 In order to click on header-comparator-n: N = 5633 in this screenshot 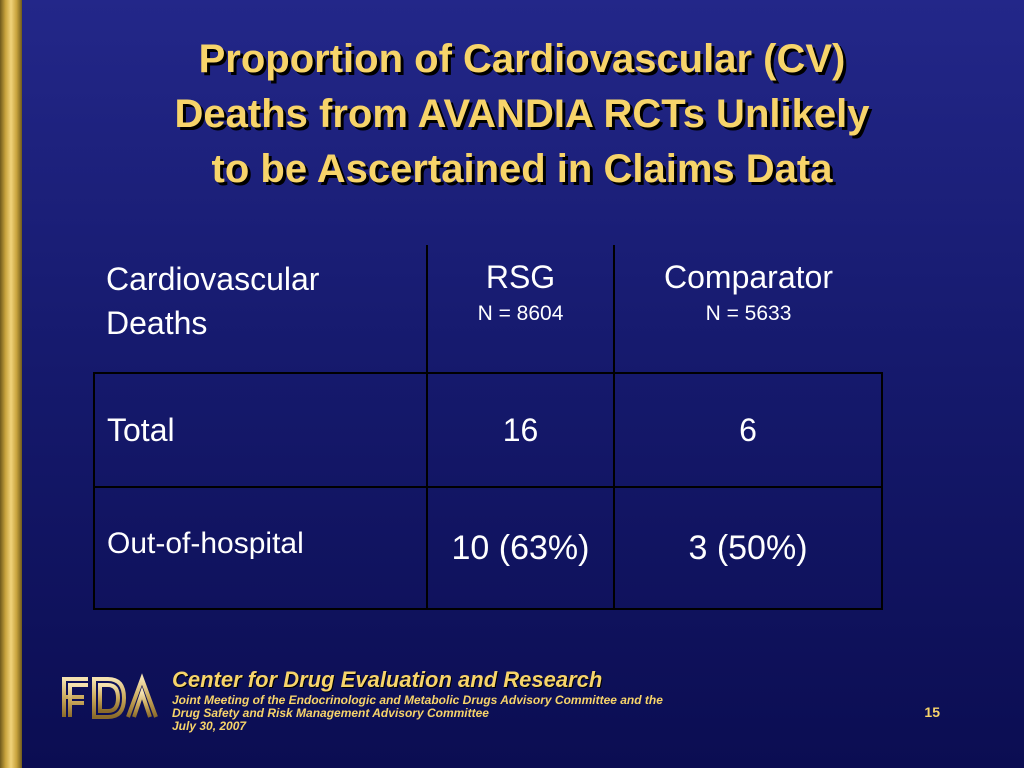, I will do `click(748, 313)`.